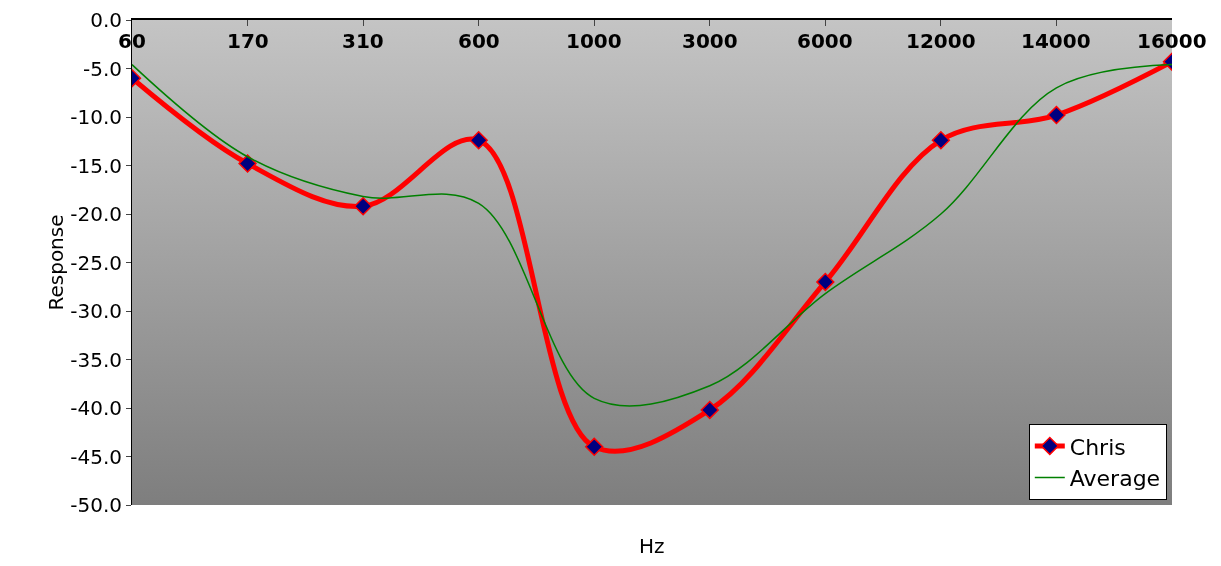  Describe the element at coordinates (106, 20) in the screenshot. I see `y-tick-label: 0.0` at that location.